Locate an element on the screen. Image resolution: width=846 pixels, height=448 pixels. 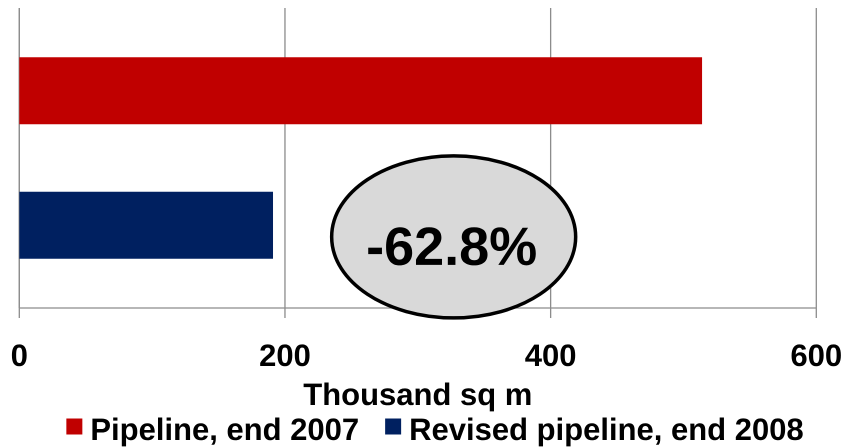
legend-label: Pipeline, end 2007 is located at coordinates (225, 432).